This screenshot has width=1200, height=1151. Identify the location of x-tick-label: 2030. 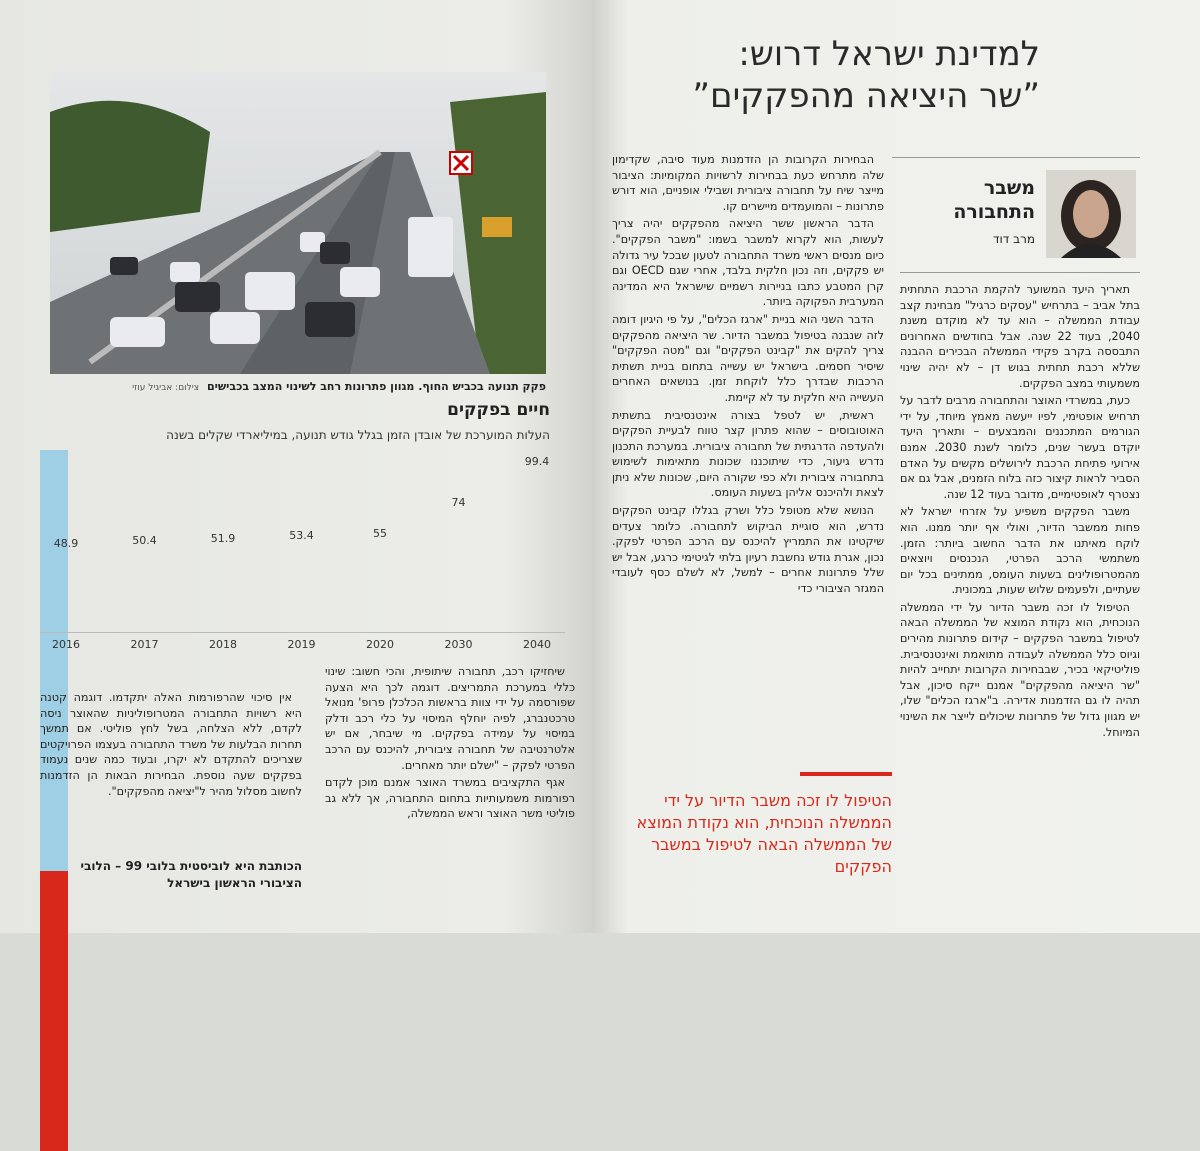
(458, 644).